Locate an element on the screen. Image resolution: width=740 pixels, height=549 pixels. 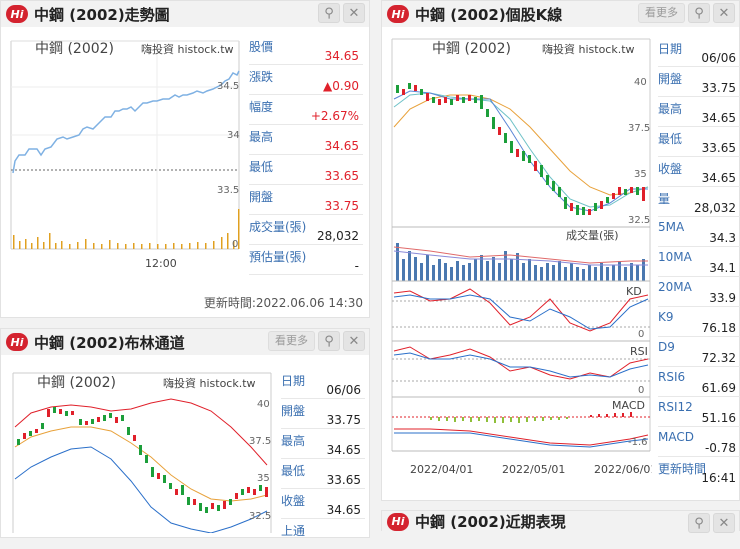
kline-ytick: 35 is located at coordinates (640, 174).